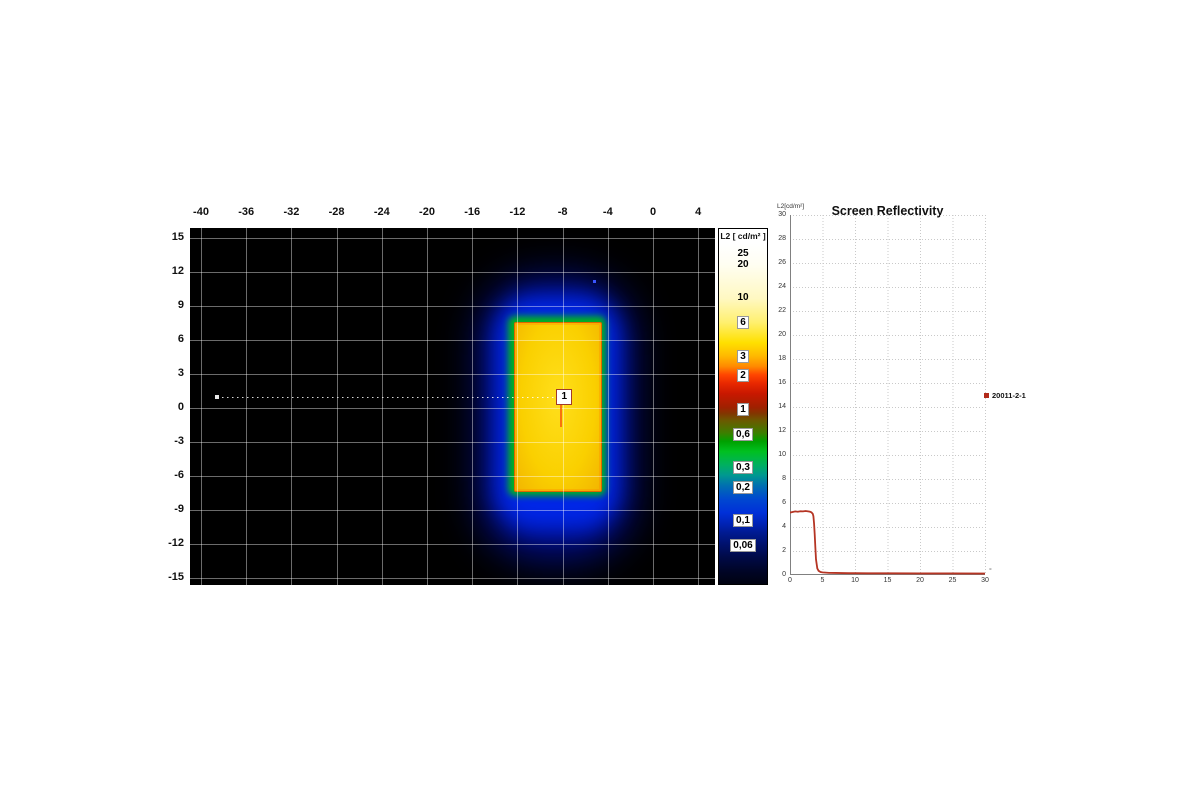 This screenshot has width=1200, height=800. Describe the element at coordinates (986, 395) in the screenshot. I see `legend-marker` at that location.